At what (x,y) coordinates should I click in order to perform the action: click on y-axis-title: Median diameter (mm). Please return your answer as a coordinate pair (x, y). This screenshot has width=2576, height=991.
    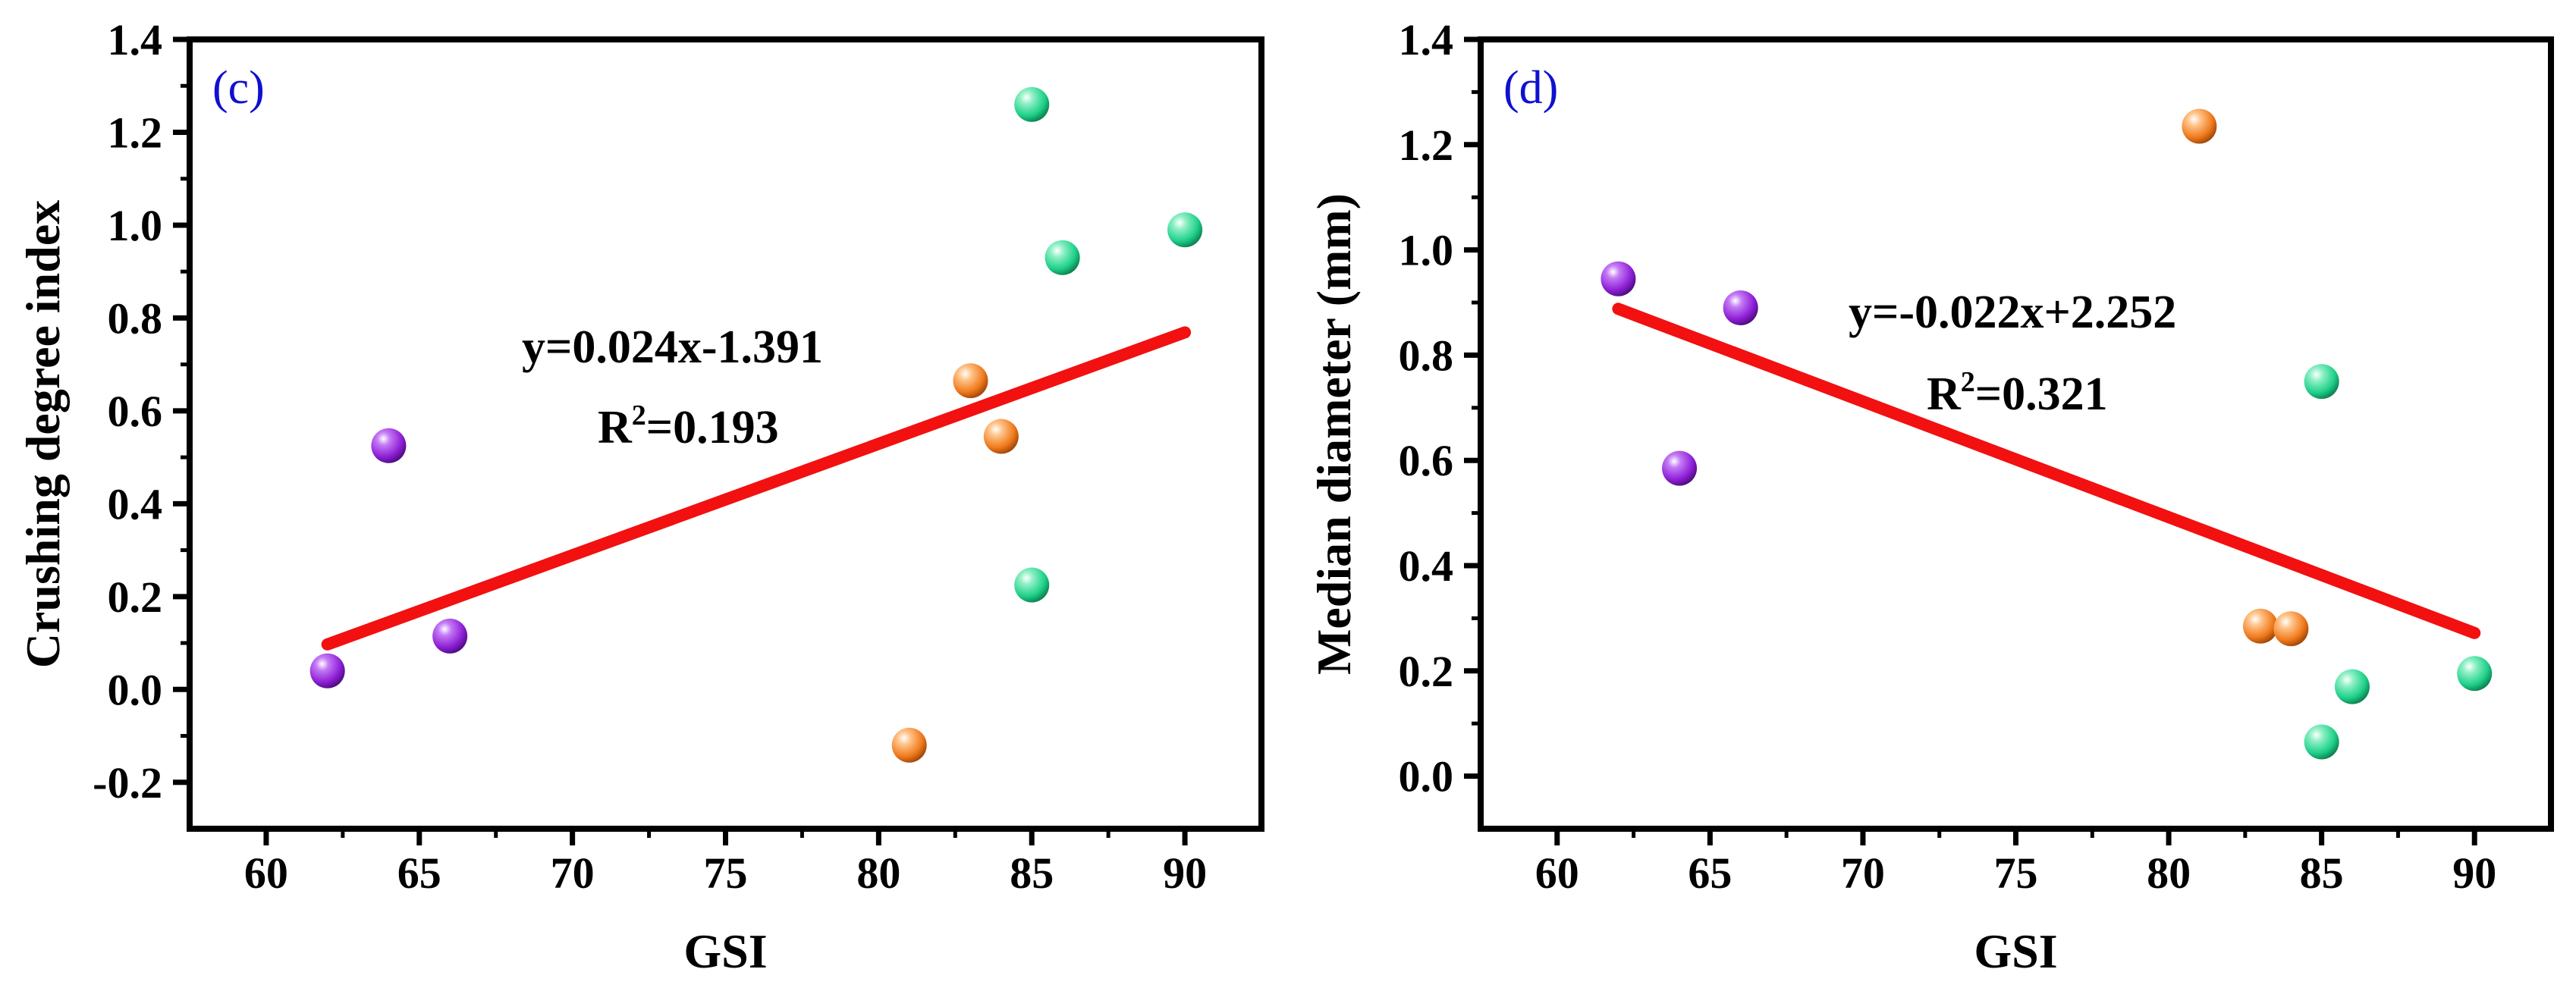
    Looking at the image, I should click on (1334, 434).